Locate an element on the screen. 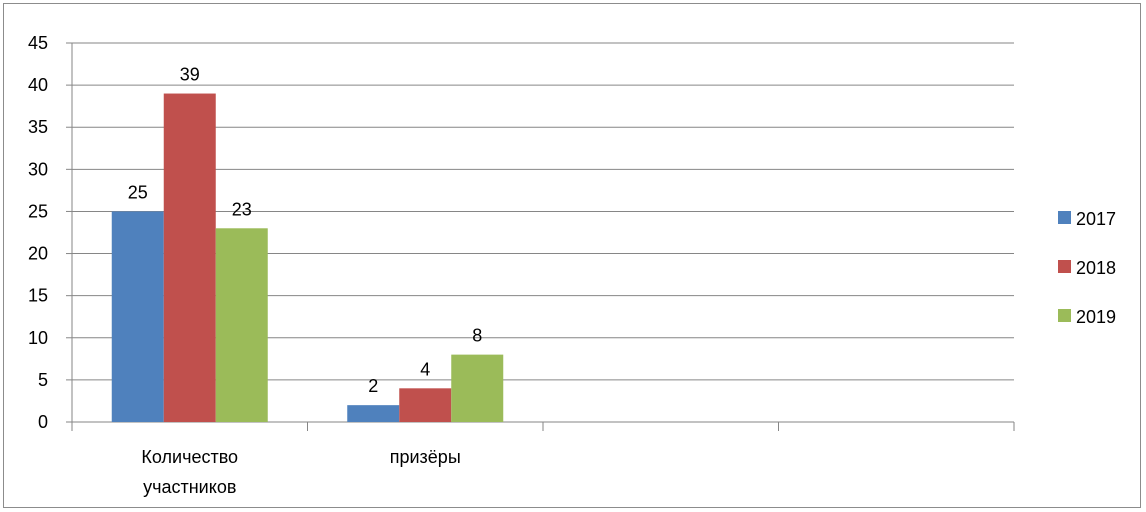 This screenshot has width=1146, height=512. legend-swatch-2018 is located at coordinates (1064, 266).